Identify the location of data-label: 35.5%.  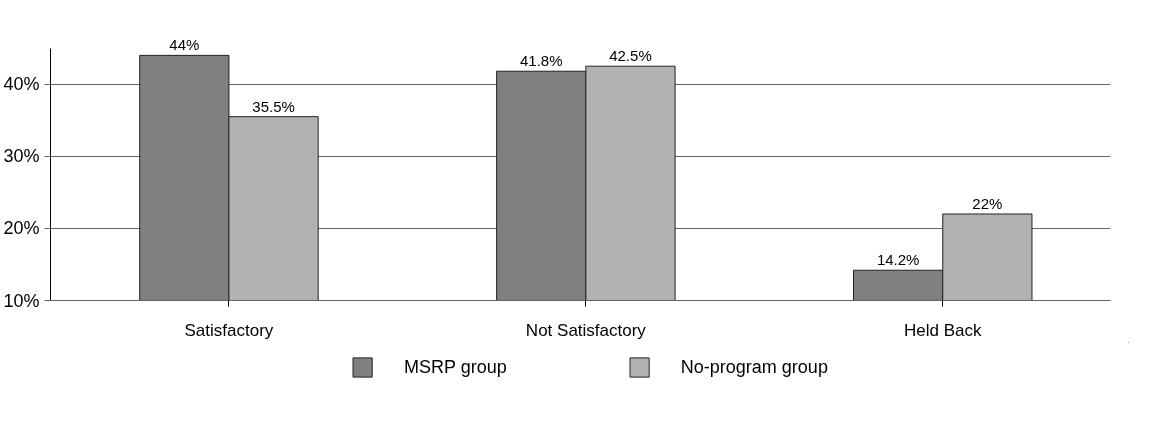
(273, 106).